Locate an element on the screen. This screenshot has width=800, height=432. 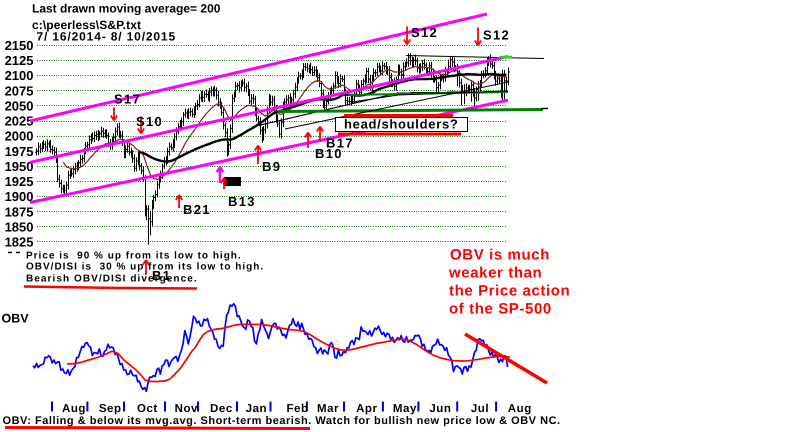
svg-text: head/shoulders? is located at coordinates (401, 124).